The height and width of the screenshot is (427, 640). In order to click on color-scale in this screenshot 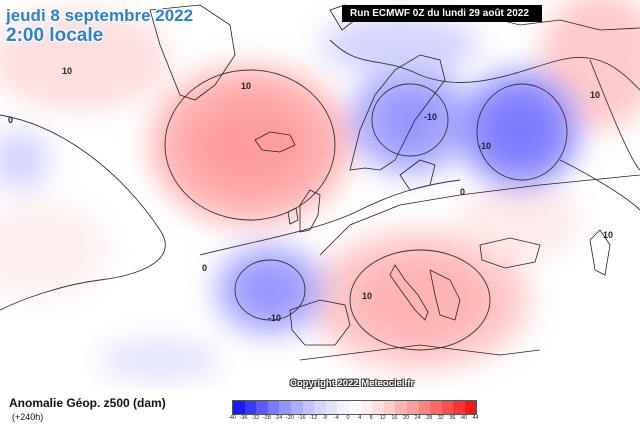, I will do `click(355, 407)`.